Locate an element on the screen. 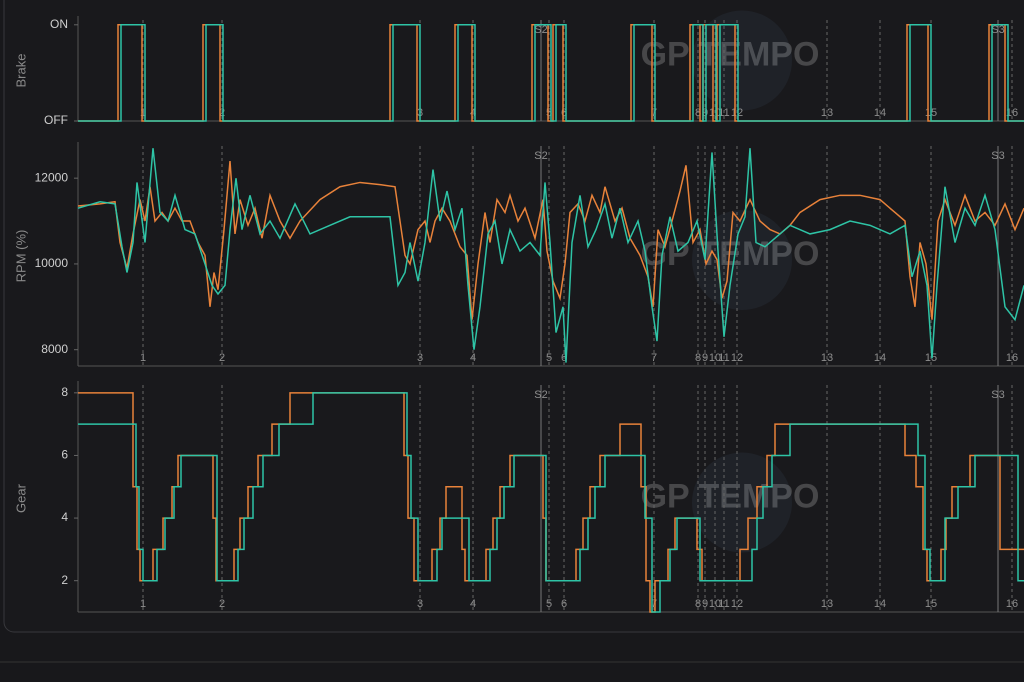 The height and width of the screenshot is (682, 1024). y-axis-label: RPM (%) is located at coordinates (20, 256).